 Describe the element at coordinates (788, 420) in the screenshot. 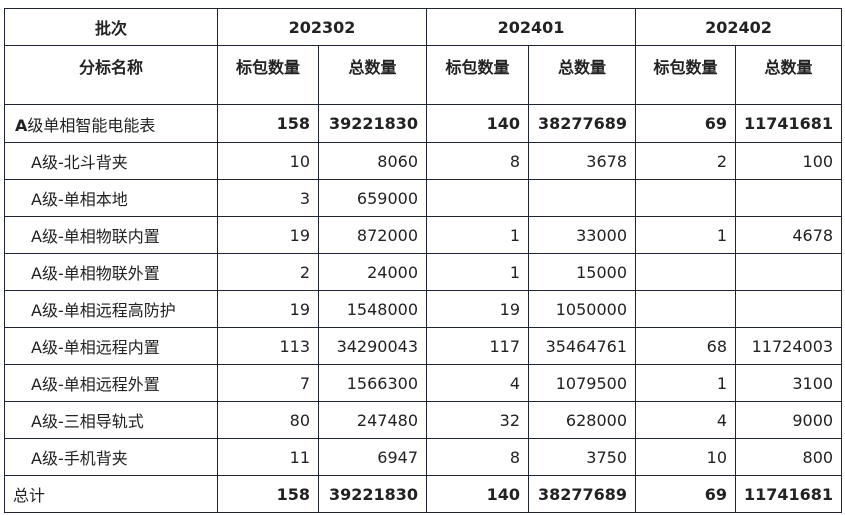

I see `total-quantity-cell: 9000` at that location.